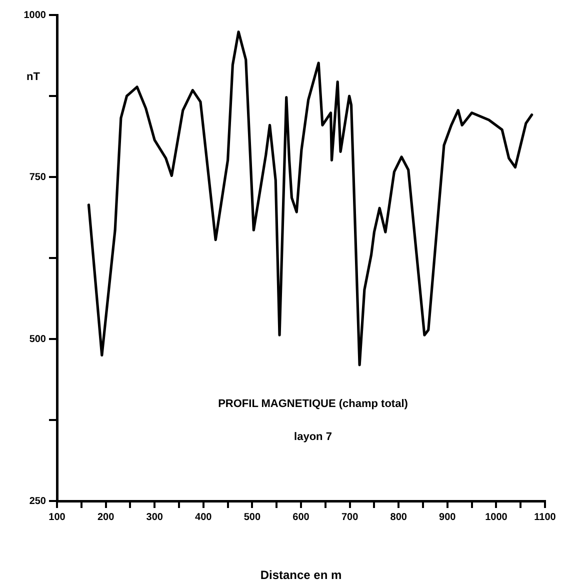  I want to click on x-tick-label: 200, so click(106, 517).